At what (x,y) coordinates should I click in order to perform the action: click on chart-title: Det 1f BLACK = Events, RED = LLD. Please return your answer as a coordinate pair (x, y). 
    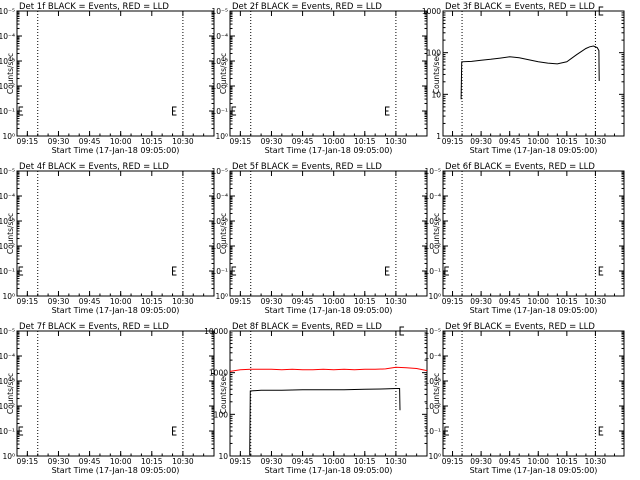
    Looking at the image, I should click on (94, 7).